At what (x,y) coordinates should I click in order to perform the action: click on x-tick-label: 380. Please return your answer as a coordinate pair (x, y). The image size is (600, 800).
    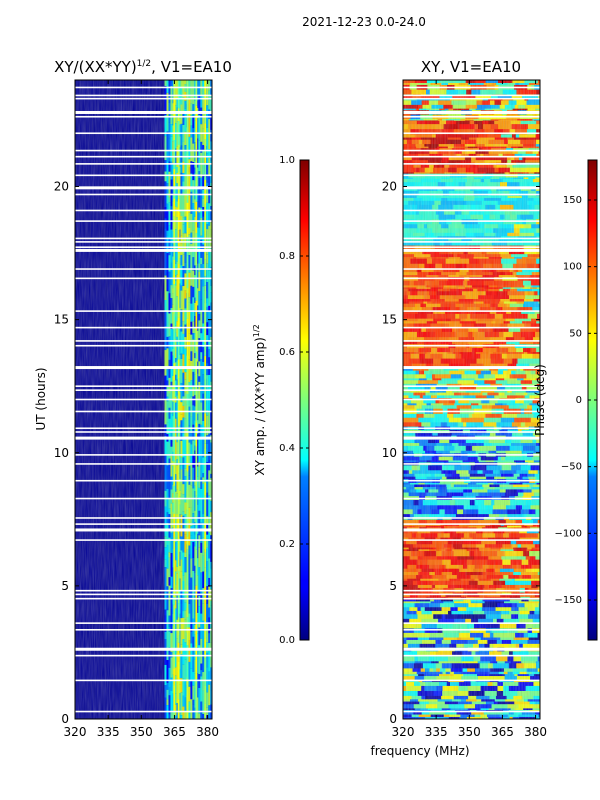
    Looking at the image, I should click on (207, 732).